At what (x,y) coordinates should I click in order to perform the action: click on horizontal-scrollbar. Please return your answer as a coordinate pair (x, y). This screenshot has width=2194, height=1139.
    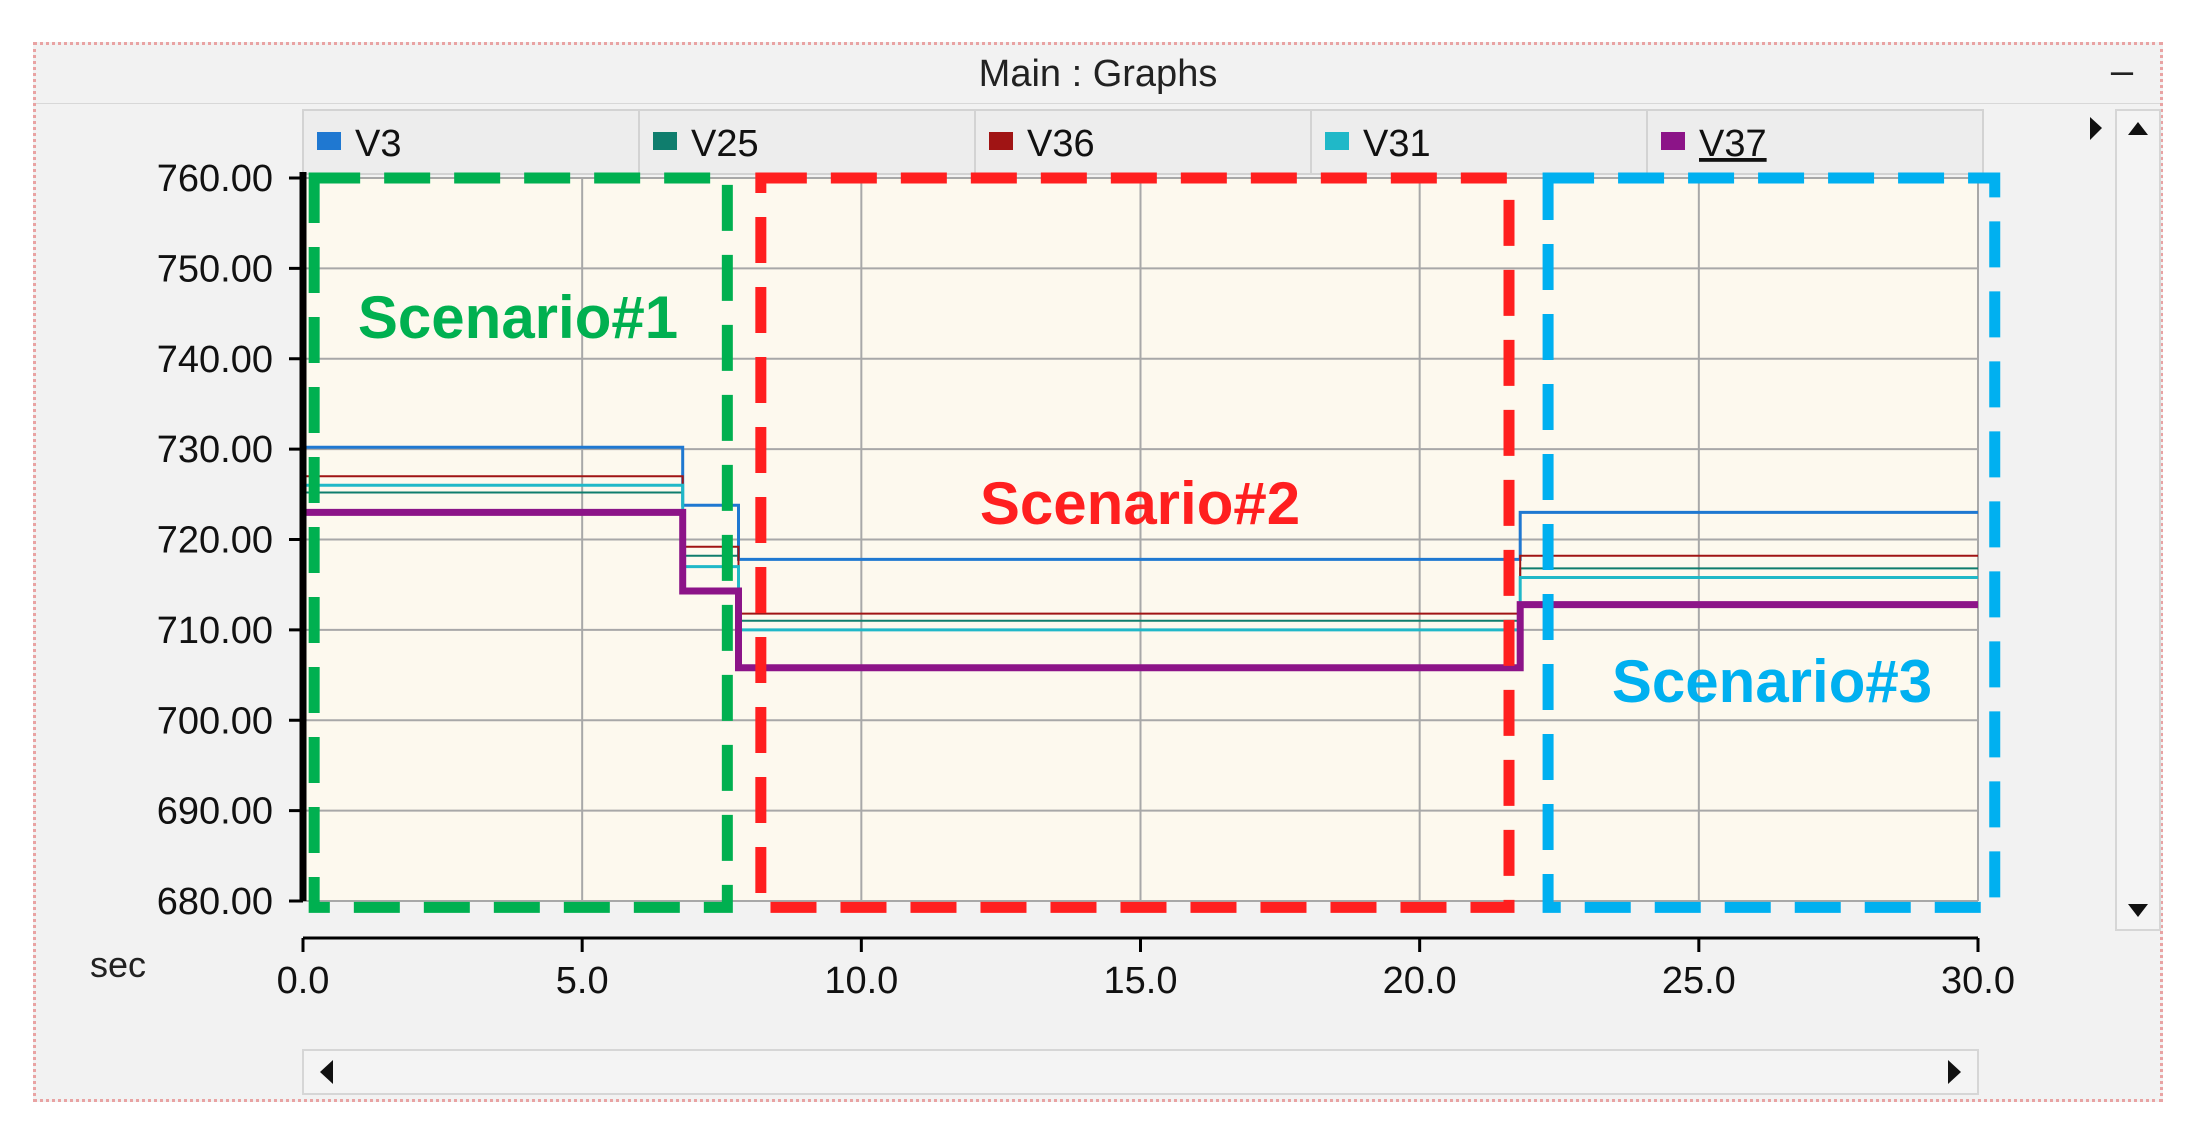
    Looking at the image, I should click on (1140, 1072).